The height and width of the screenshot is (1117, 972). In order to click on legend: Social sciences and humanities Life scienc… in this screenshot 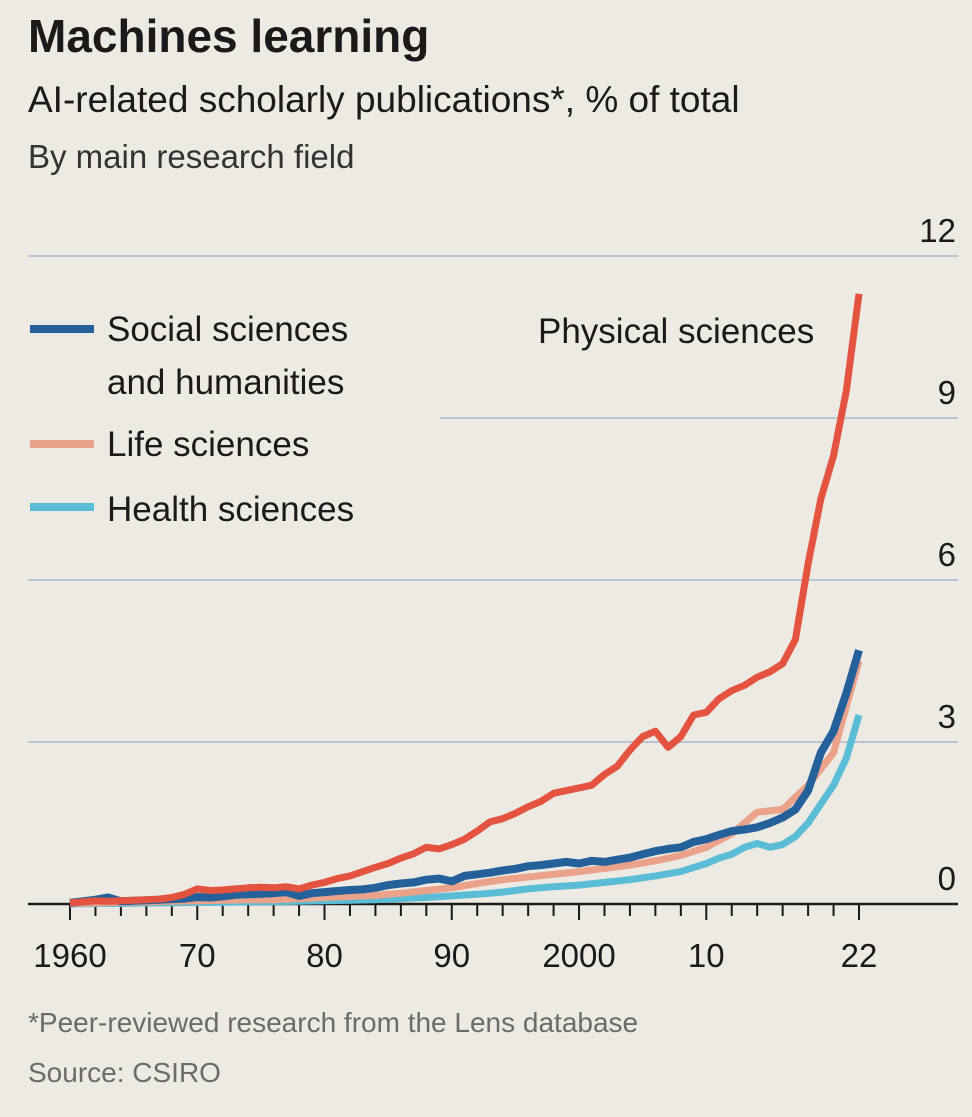, I will do `click(192, 419)`.